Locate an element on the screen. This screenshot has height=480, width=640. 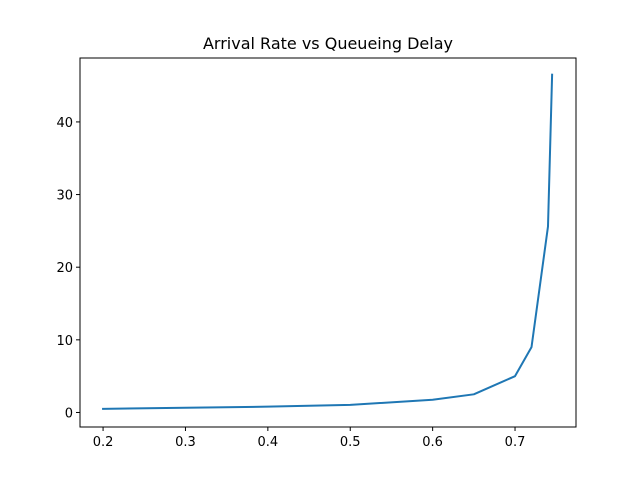
x-tick-label: 0.4 is located at coordinates (268, 442).